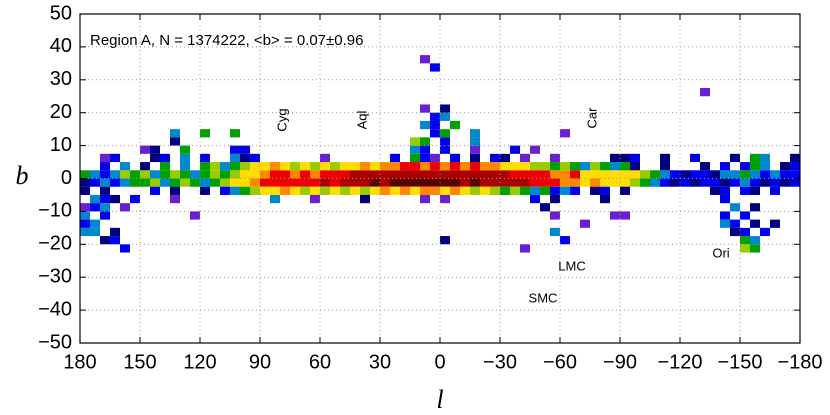 This screenshot has height=415, width=830. Describe the element at coordinates (500, 362) in the screenshot. I see `x-tick-label: −30` at that location.